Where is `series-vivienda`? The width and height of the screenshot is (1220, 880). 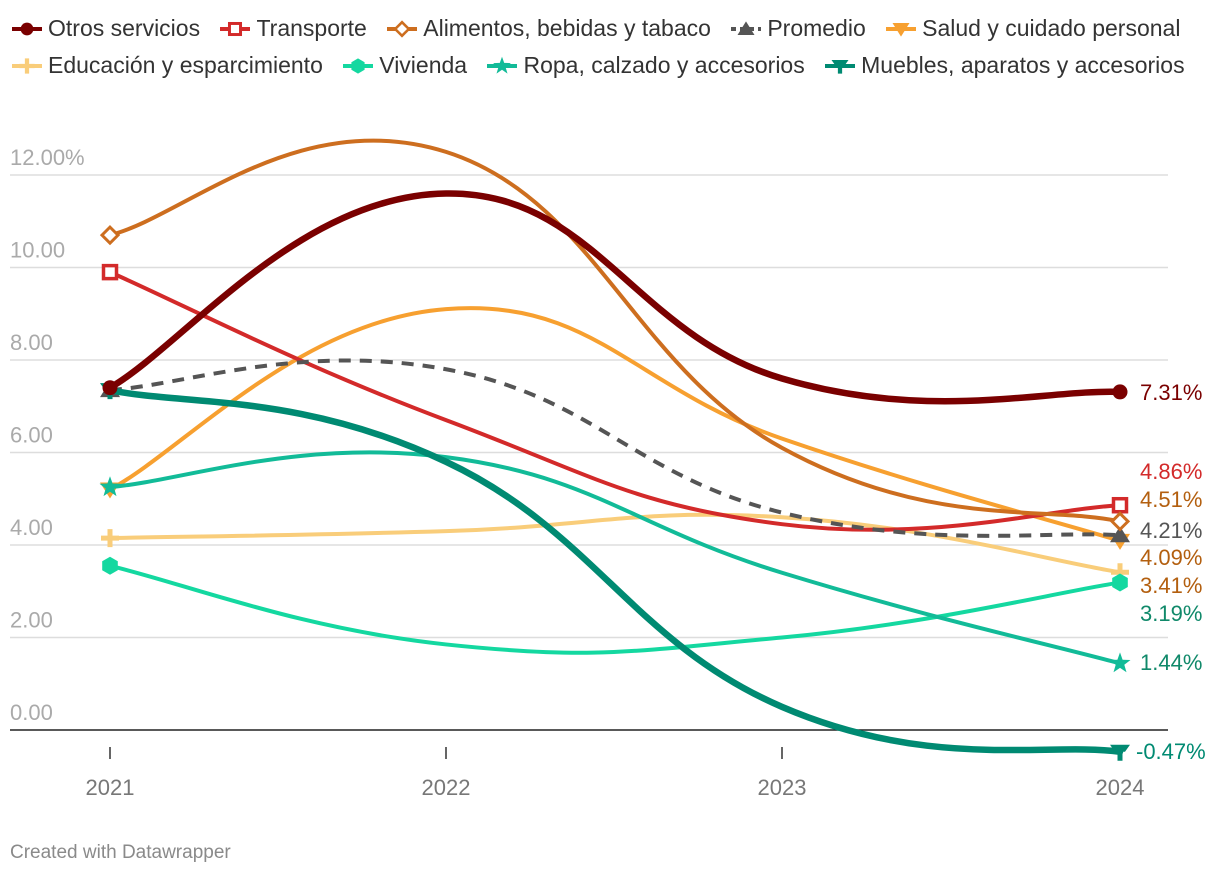
series-vivienda is located at coordinates (615, 605).